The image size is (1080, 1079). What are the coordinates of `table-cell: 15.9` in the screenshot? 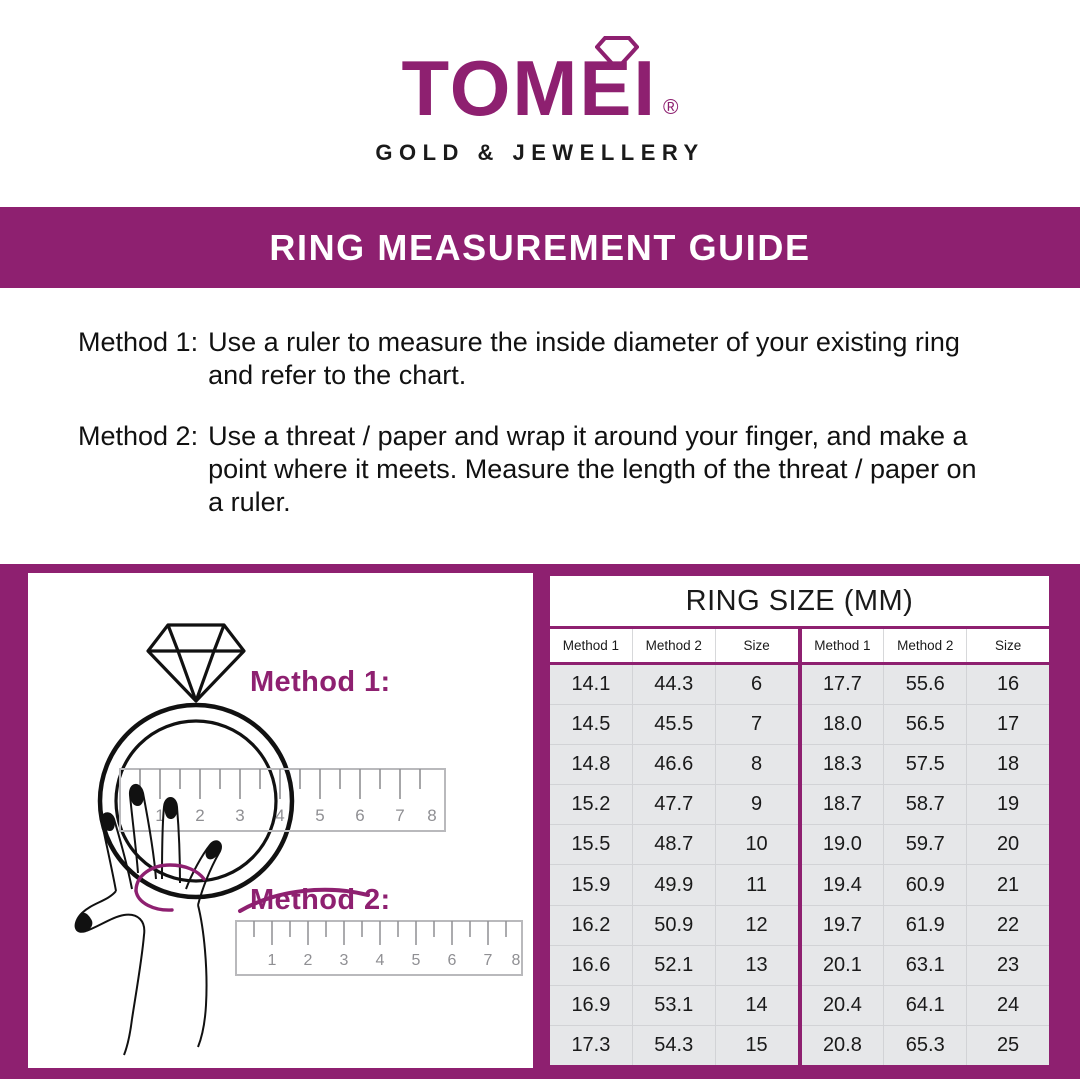 It's located at (591, 885).